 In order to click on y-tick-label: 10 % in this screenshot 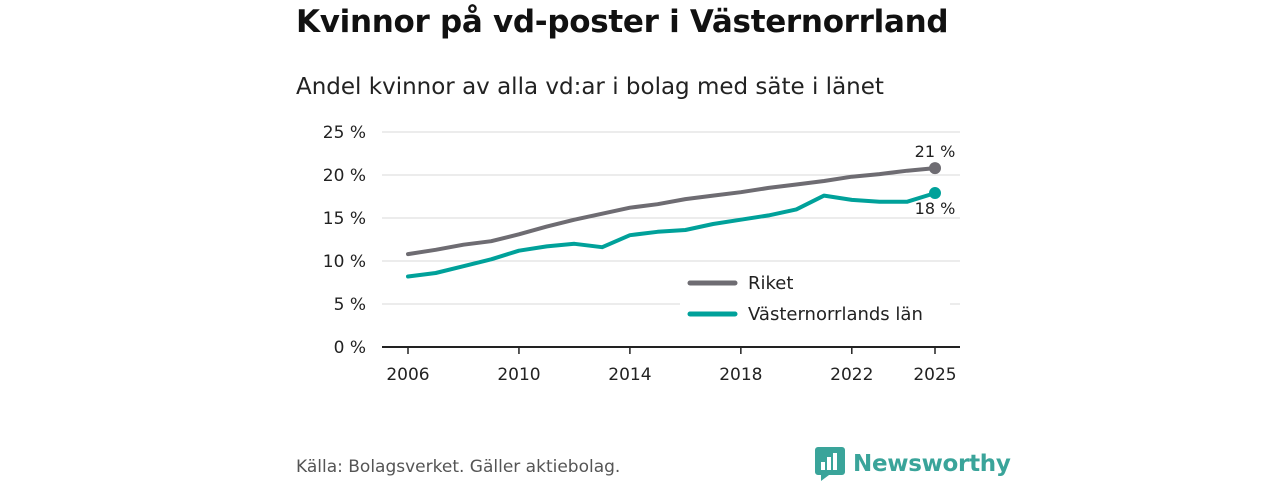, I will do `click(344, 262)`.